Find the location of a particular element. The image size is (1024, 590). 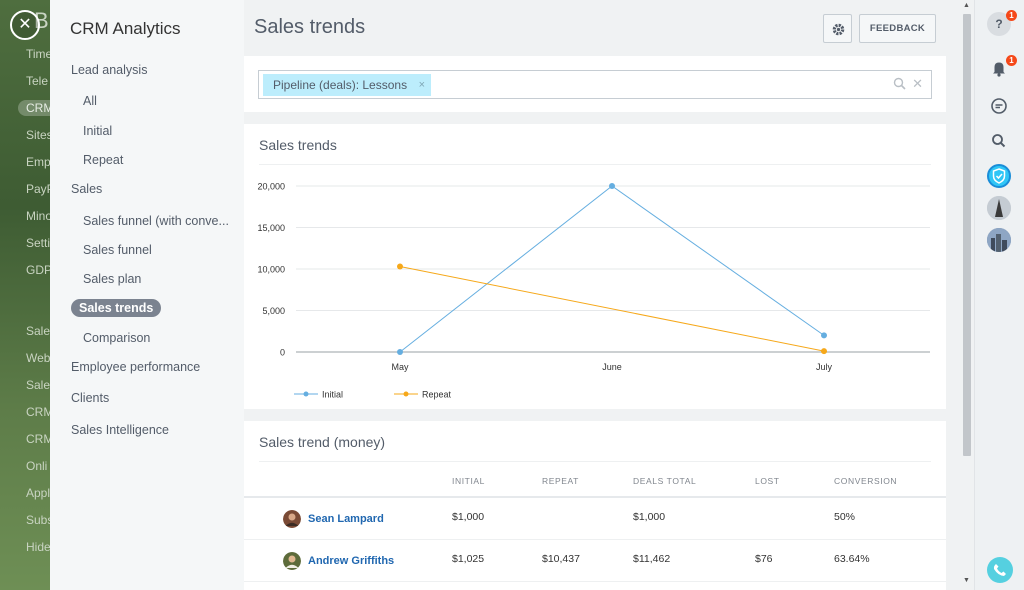

bg-menu-item: GDP is located at coordinates (38, 270).